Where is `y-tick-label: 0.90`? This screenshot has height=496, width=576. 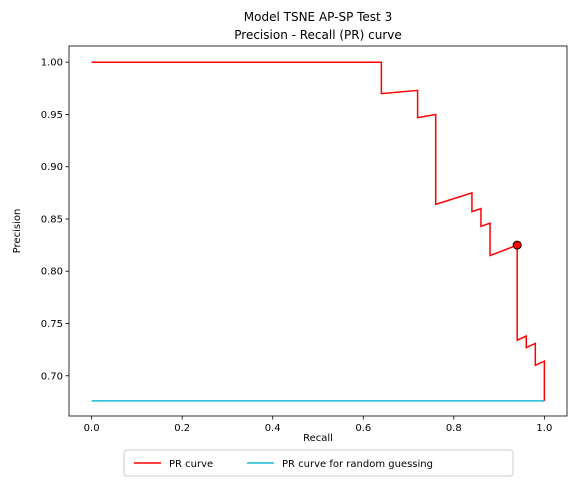 y-tick-label: 0.90 is located at coordinates (52, 167).